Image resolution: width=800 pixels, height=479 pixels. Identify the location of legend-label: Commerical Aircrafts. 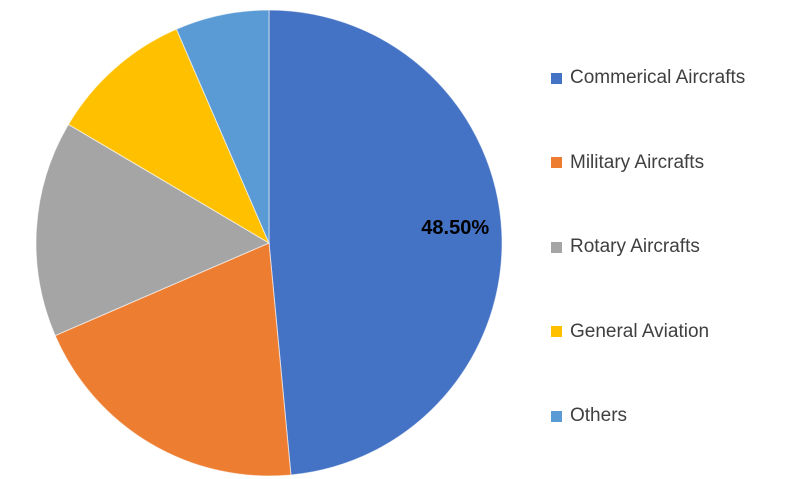
(658, 78).